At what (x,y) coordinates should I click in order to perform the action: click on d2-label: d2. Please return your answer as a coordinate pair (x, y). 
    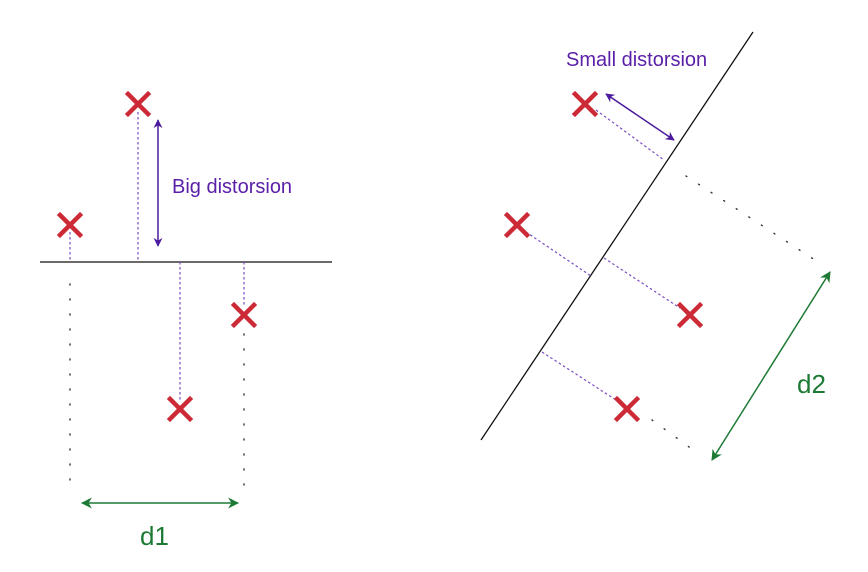
    Looking at the image, I should click on (811, 384).